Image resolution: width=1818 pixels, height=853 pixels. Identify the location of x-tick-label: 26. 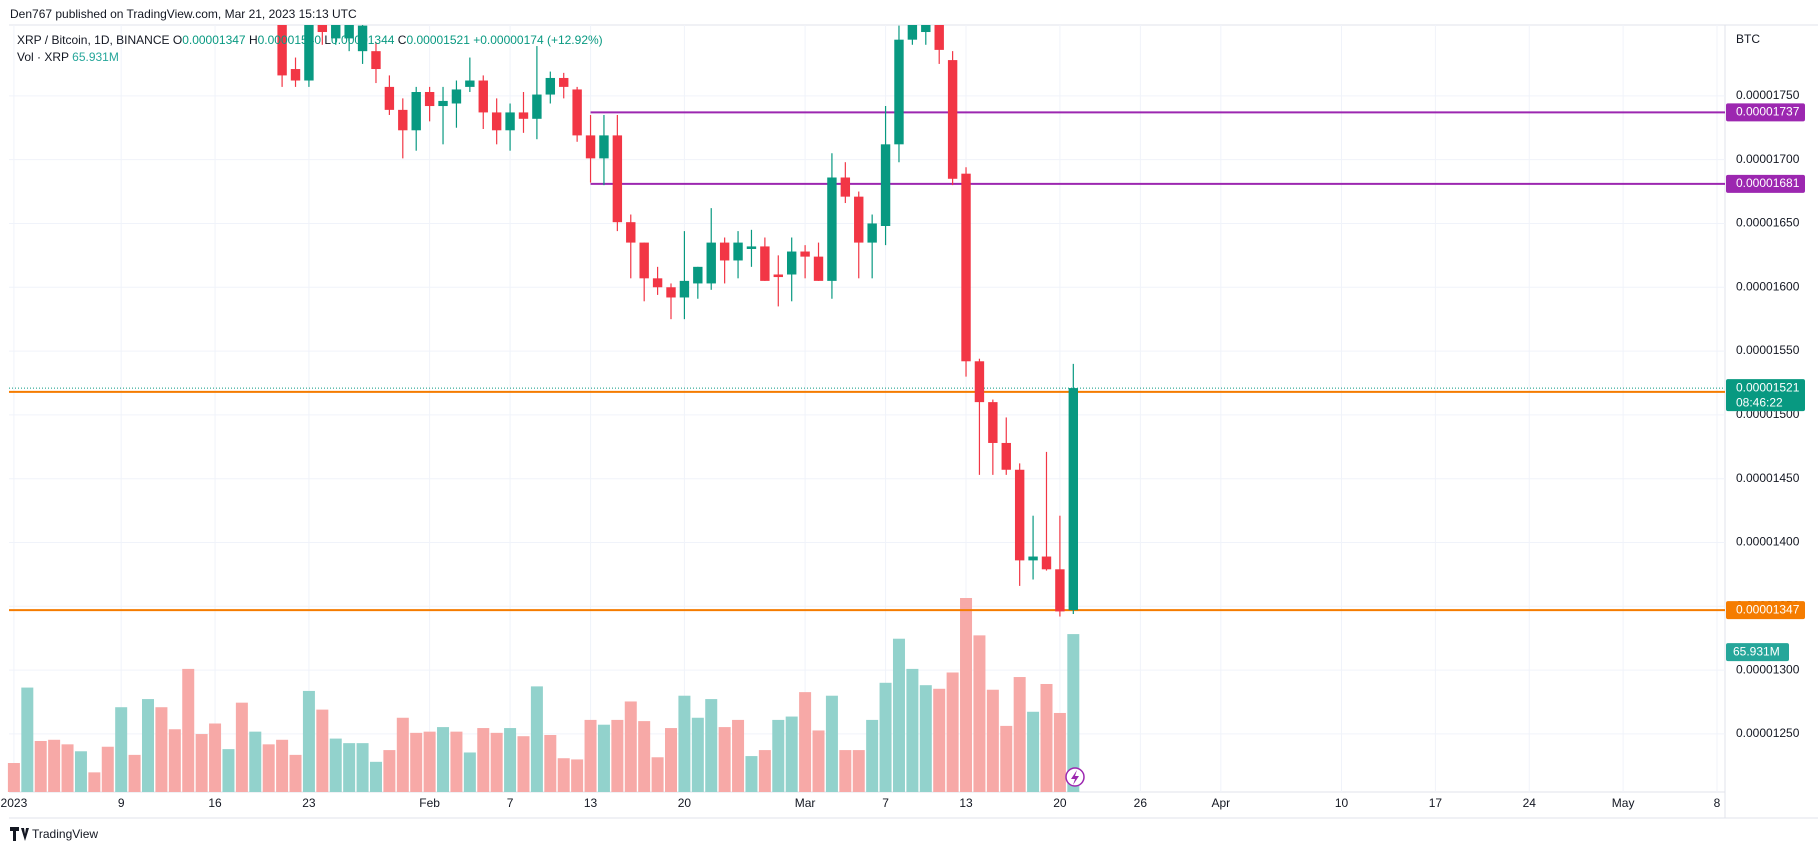
(1141, 803).